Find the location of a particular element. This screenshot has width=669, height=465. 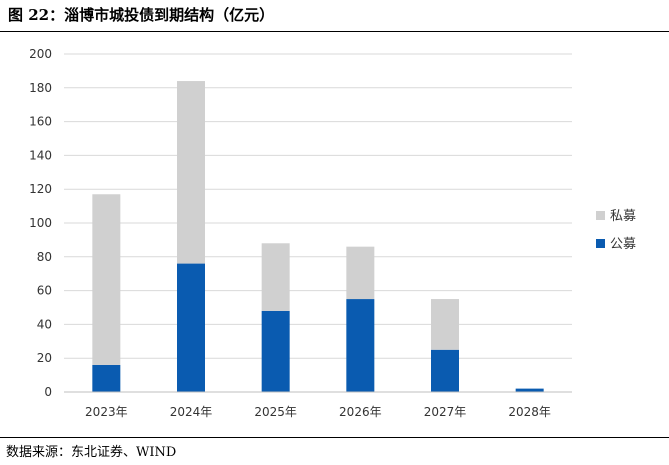

y-tick-label: 40 is located at coordinates (44, 324).